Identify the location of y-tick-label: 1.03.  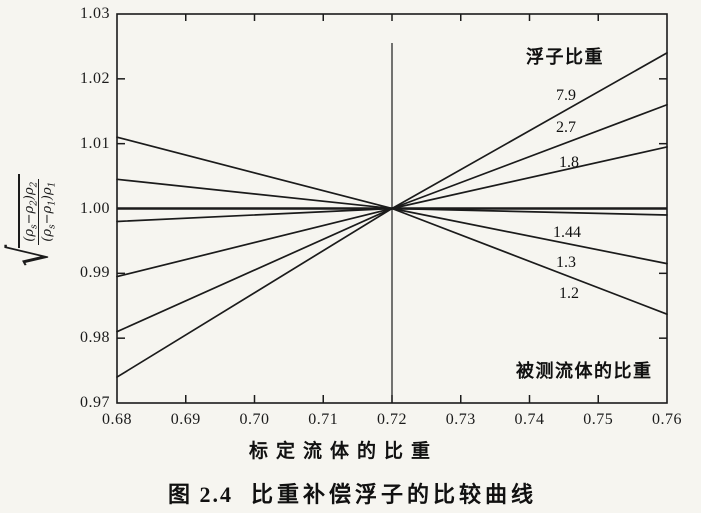
(95, 13).